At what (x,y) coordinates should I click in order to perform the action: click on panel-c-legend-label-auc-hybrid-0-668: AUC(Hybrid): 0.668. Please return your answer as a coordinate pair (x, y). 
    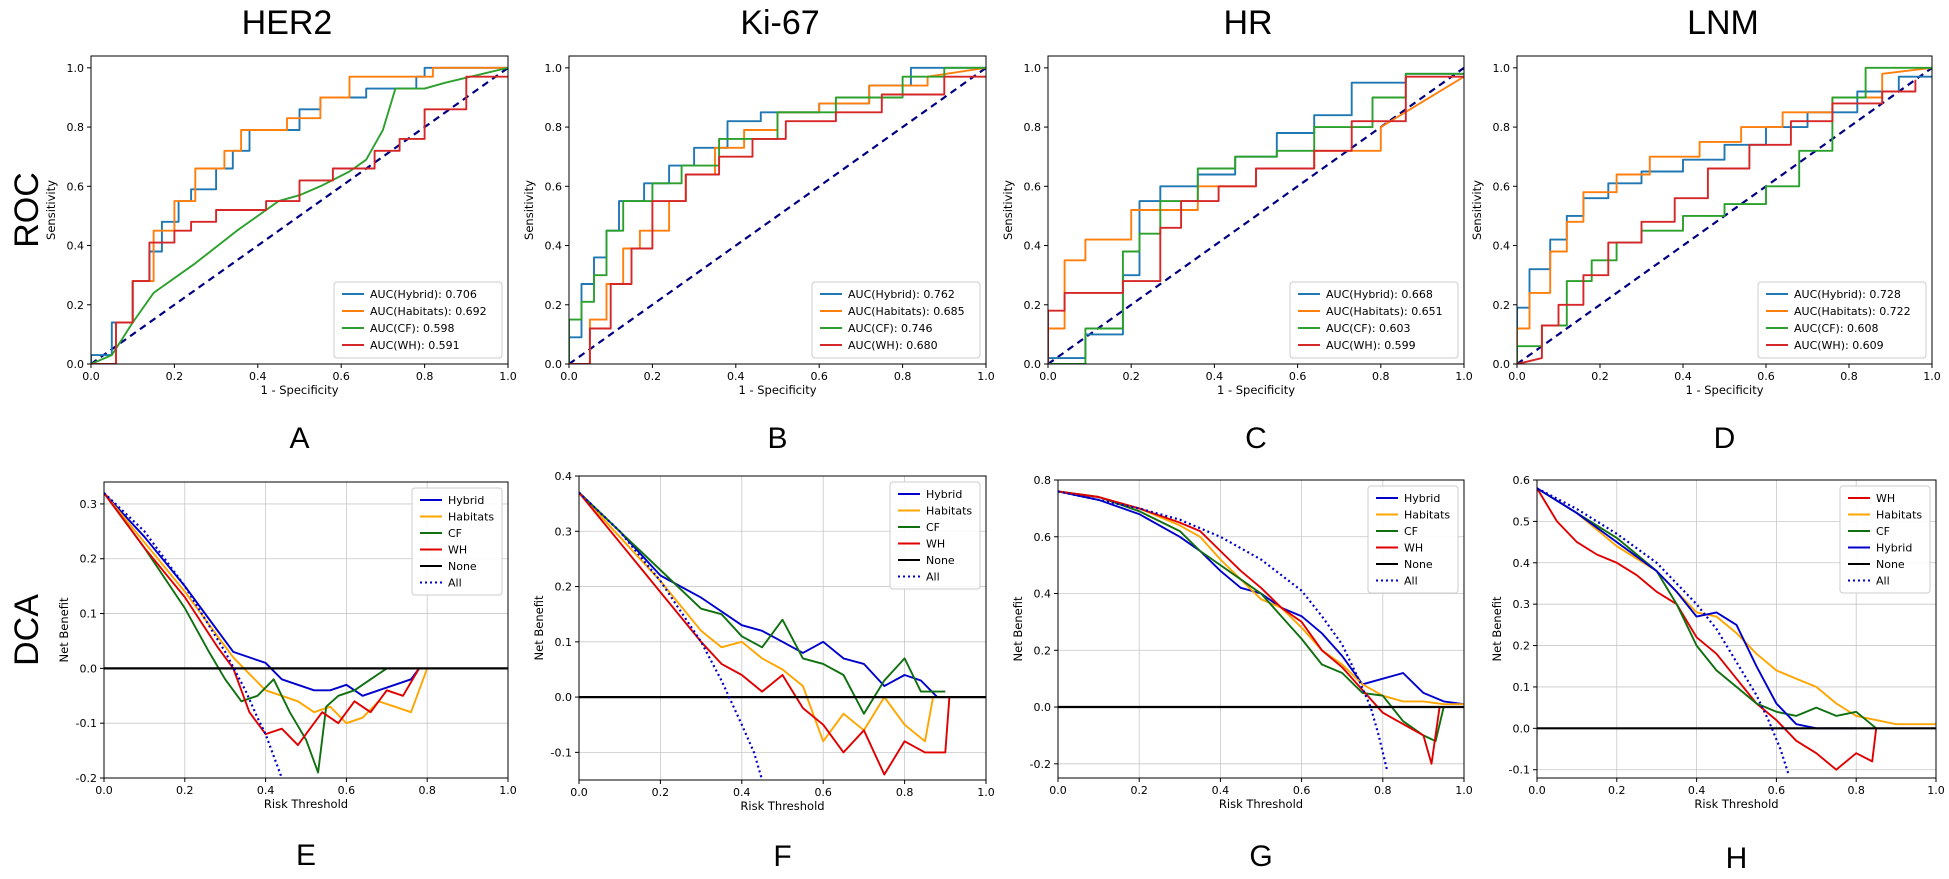
    Looking at the image, I should click on (1379, 294).